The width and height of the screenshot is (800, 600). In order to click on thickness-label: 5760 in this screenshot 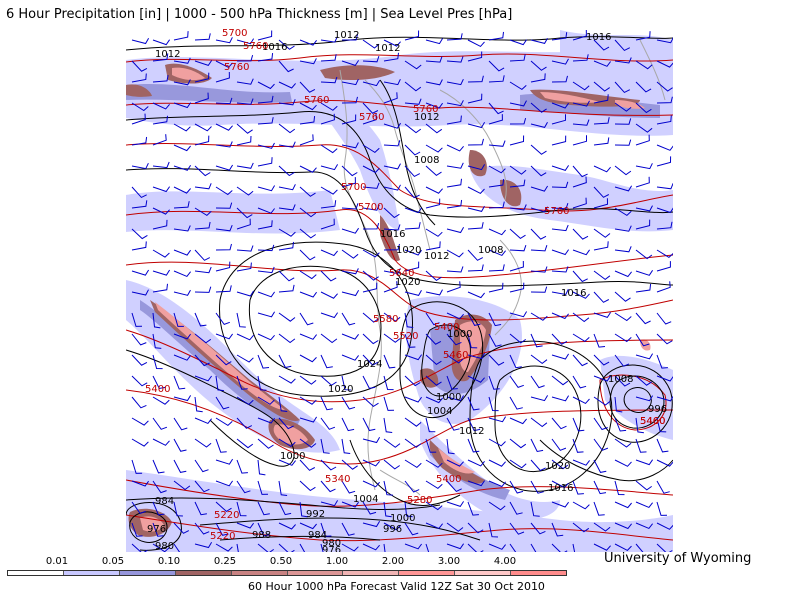, I will do `click(255, 46)`.